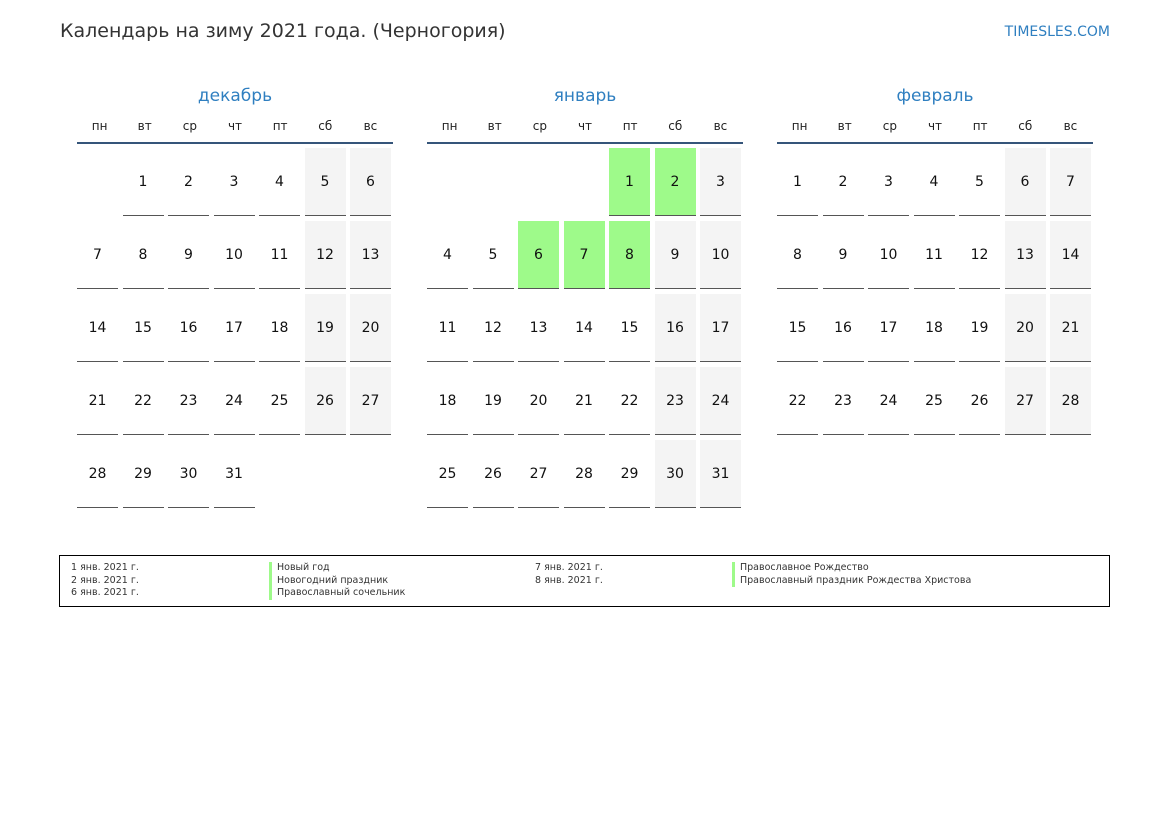 This screenshot has width=1169, height=827. What do you see at coordinates (280, 126) in the screenshot?
I see `weekday-label: пт` at bounding box center [280, 126].